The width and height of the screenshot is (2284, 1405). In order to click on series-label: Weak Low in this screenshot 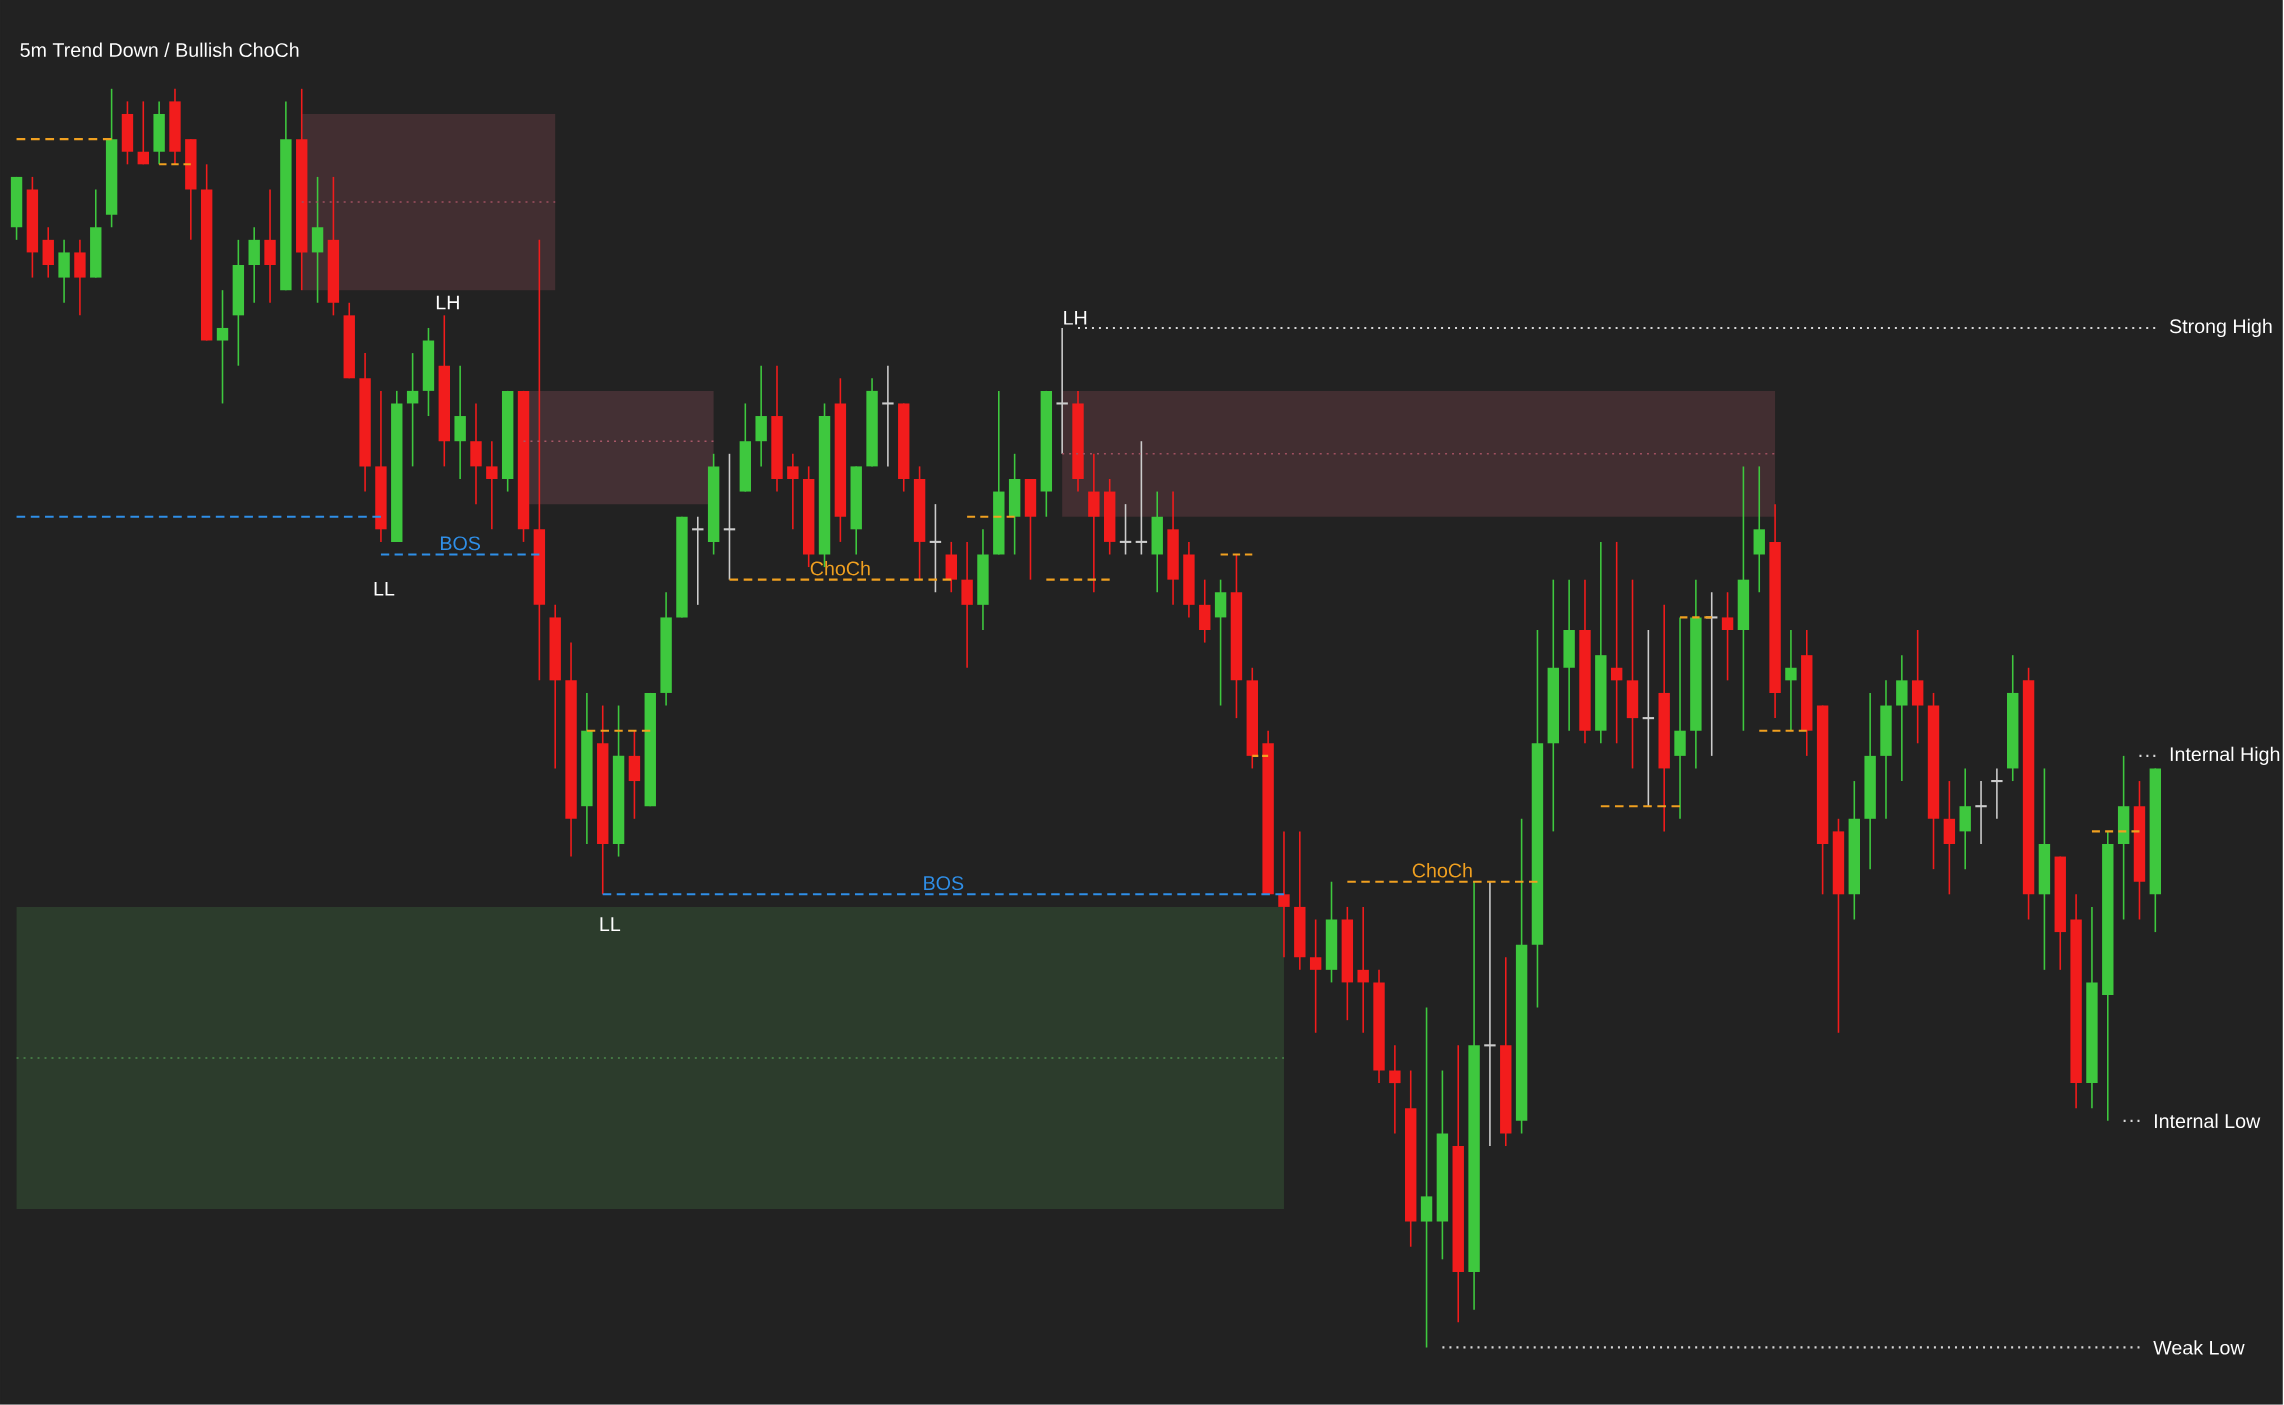, I will do `click(2199, 1347)`.